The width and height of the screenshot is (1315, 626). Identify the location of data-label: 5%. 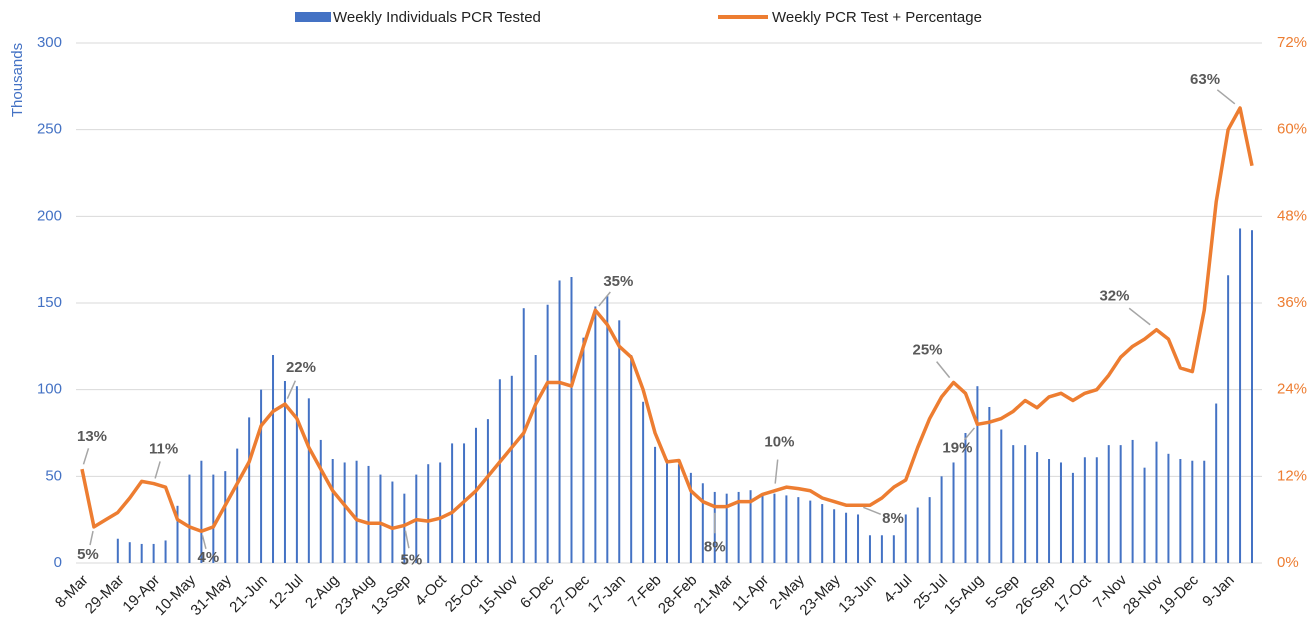
(88, 554).